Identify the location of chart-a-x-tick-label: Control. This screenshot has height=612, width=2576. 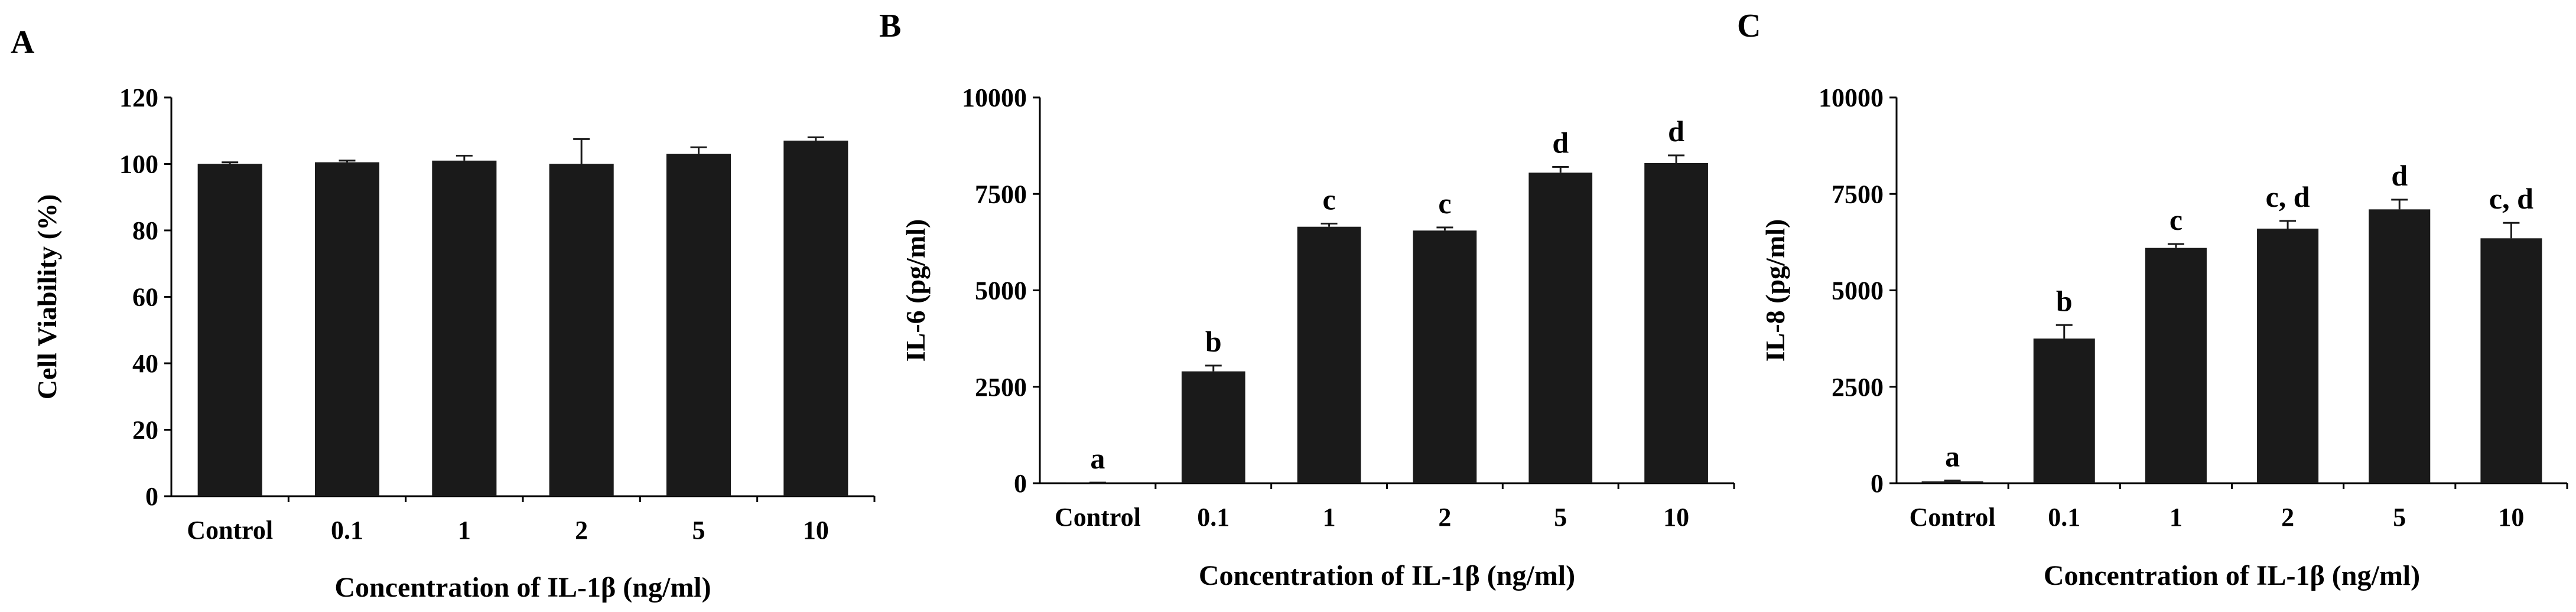
(230, 530).